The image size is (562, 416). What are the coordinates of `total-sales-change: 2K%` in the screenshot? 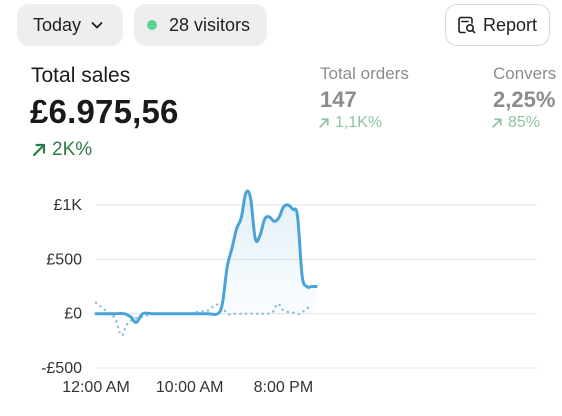 It's located at (61, 150).